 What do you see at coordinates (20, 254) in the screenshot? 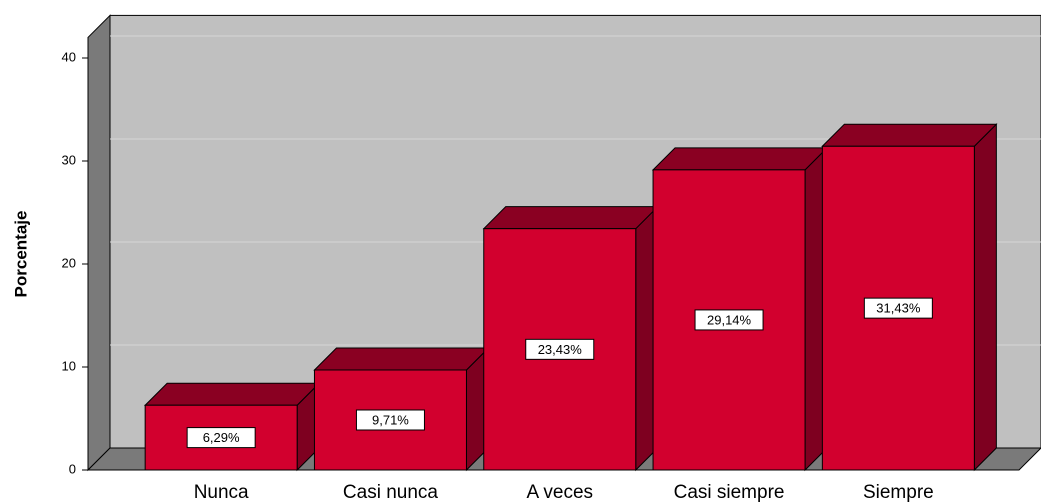
I see `y-axis-title: Porcentaje` at bounding box center [20, 254].